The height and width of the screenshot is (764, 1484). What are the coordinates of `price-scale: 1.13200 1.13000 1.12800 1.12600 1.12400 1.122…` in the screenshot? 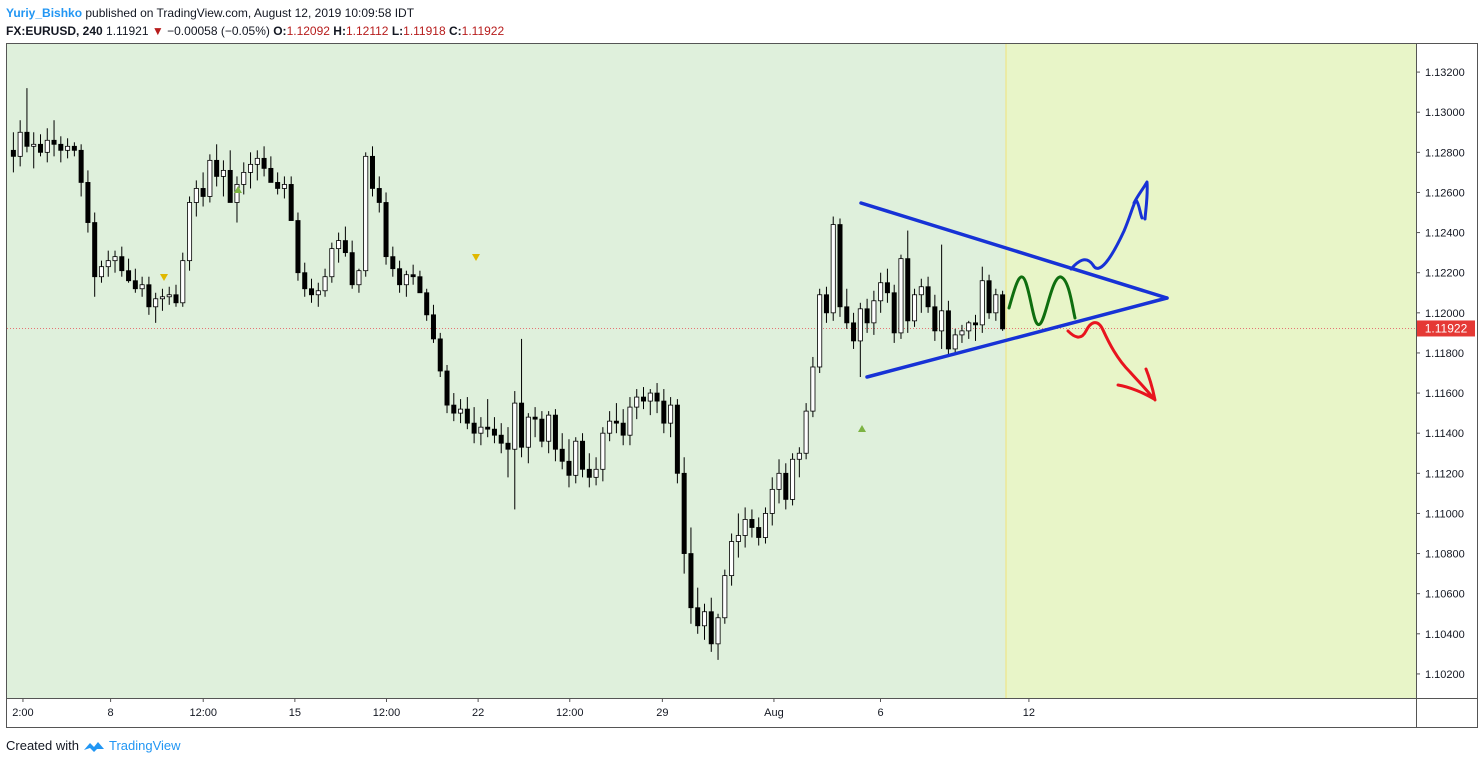 It's located at (1440, 374).